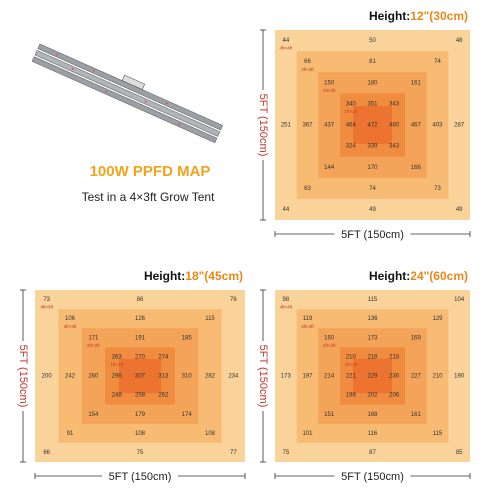 This screenshot has width=500, height=500. What do you see at coordinates (163, 377) in the screenshot?
I see `ppfd-value: 313` at bounding box center [163, 377].